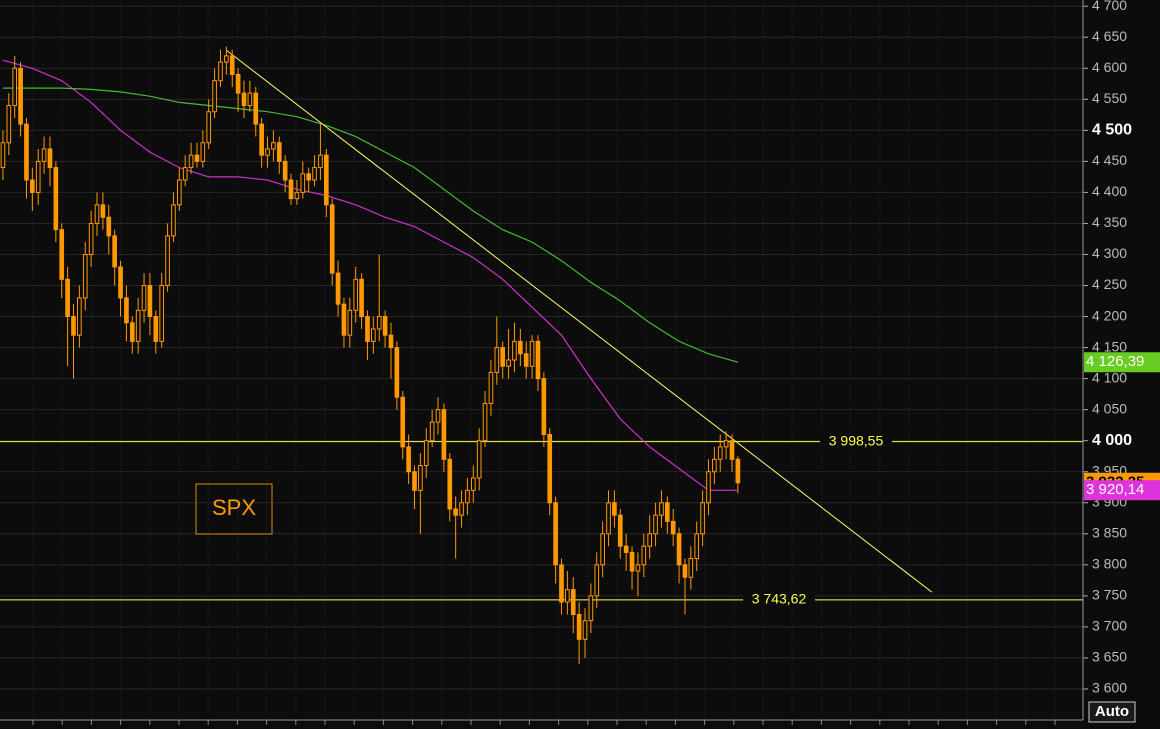 This screenshot has height=729, width=1160. What do you see at coordinates (1109, 36) in the screenshot?
I see `y-tick-label: 4 650` at bounding box center [1109, 36].